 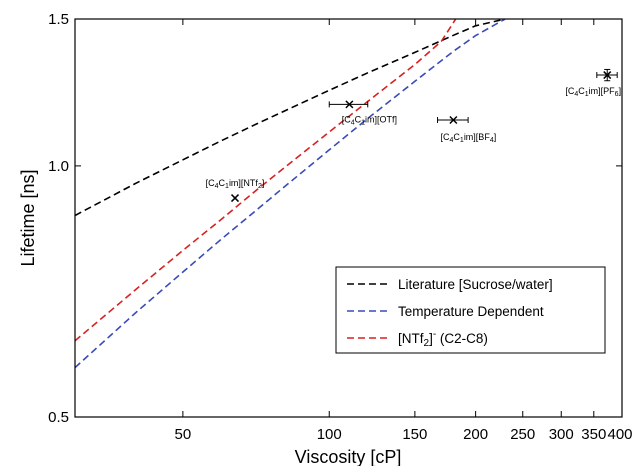 I want to click on legend-label: Temperature Dependent, so click(x=471, y=311).